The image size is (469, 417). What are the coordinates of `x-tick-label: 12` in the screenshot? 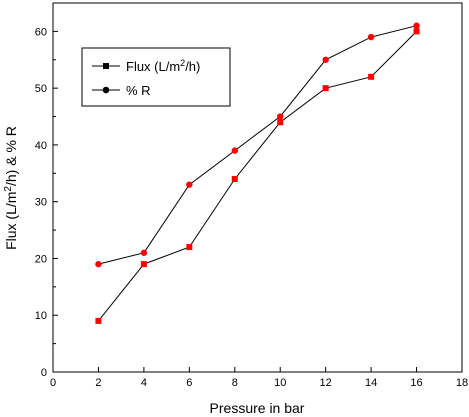 It's located at (326, 383).